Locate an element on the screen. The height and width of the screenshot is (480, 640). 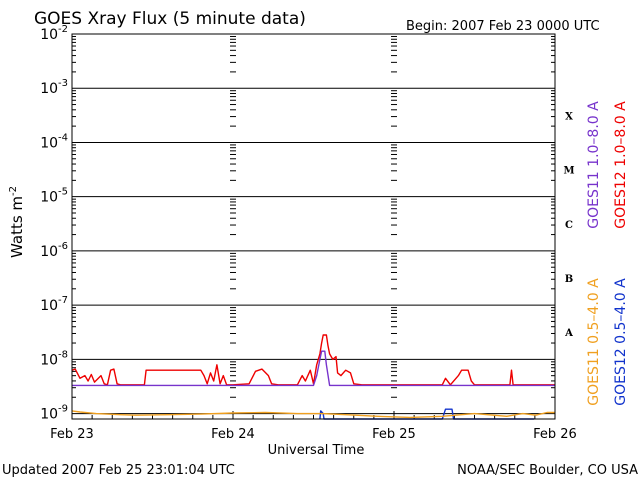
updated-timestamp: Updated 2007 Feb 25 23:01:04 UTC is located at coordinates (118, 470).